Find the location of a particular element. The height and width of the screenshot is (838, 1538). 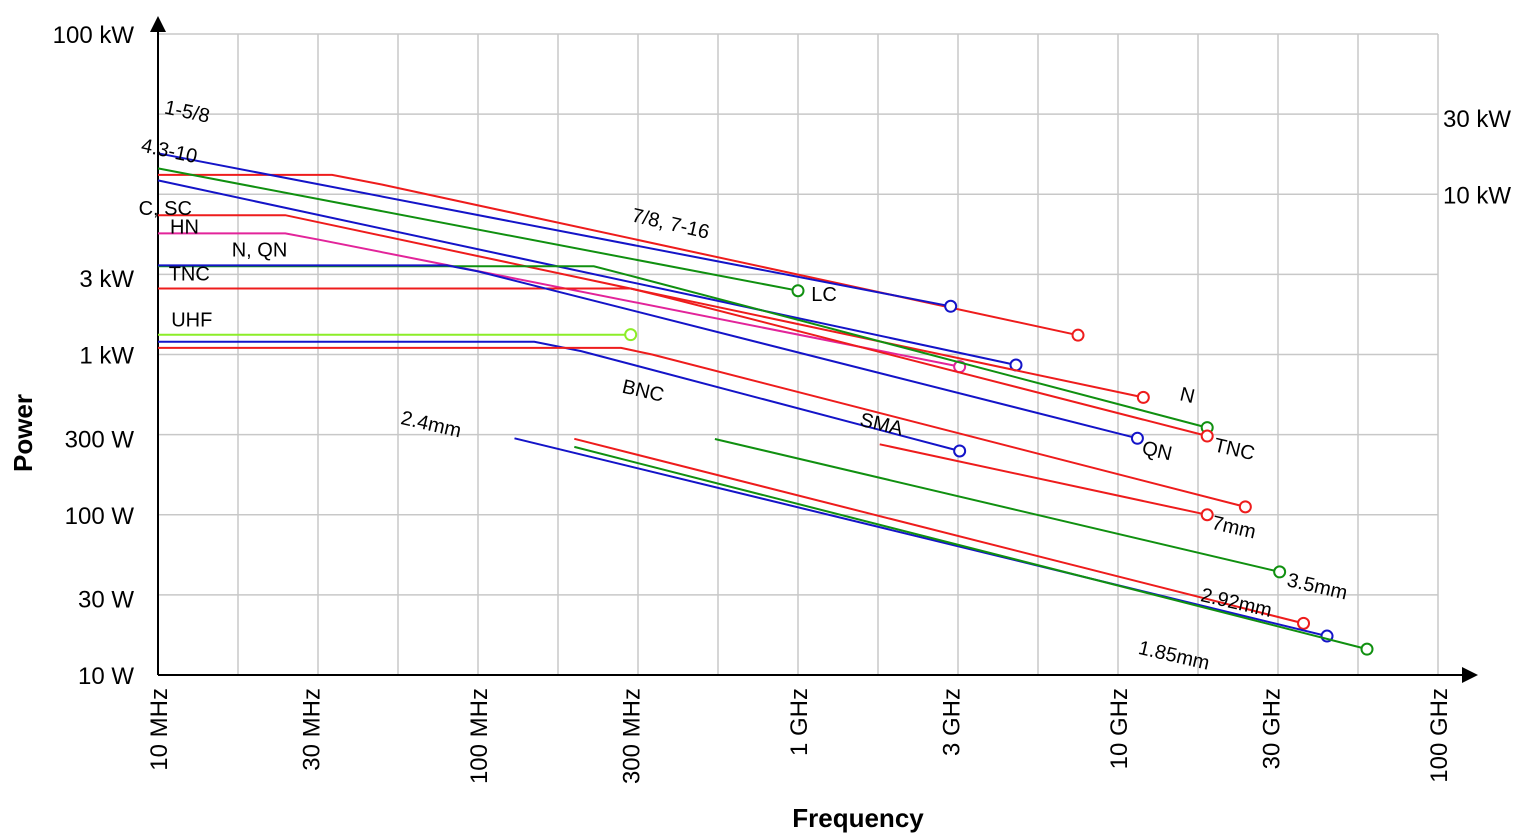

series-label: C, SC is located at coordinates (165, 209).